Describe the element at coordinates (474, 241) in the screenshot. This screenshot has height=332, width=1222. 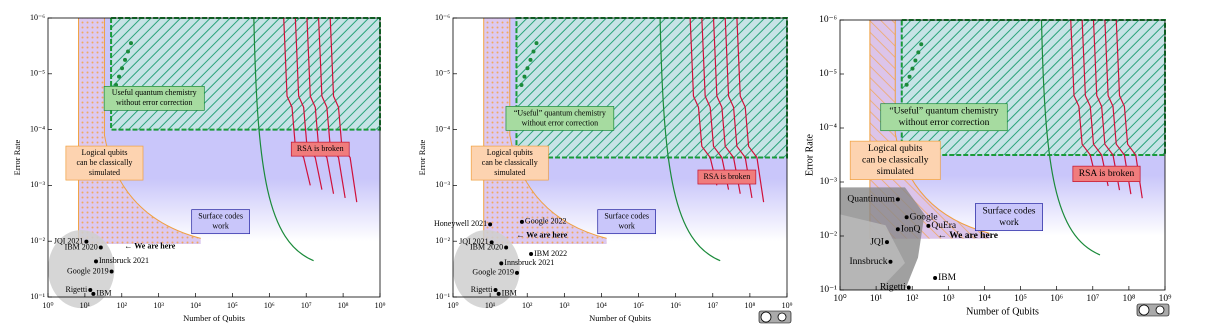
I see `point-label: JQI 2021` at that location.